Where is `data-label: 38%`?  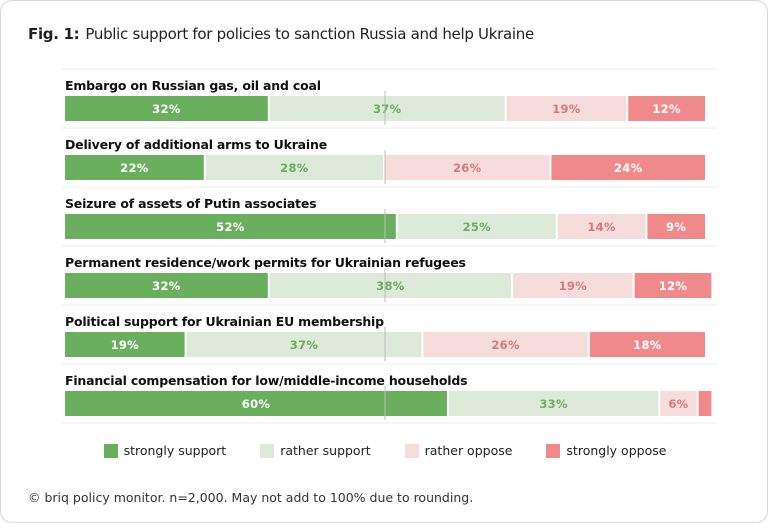
data-label: 38% is located at coordinates (390, 286).